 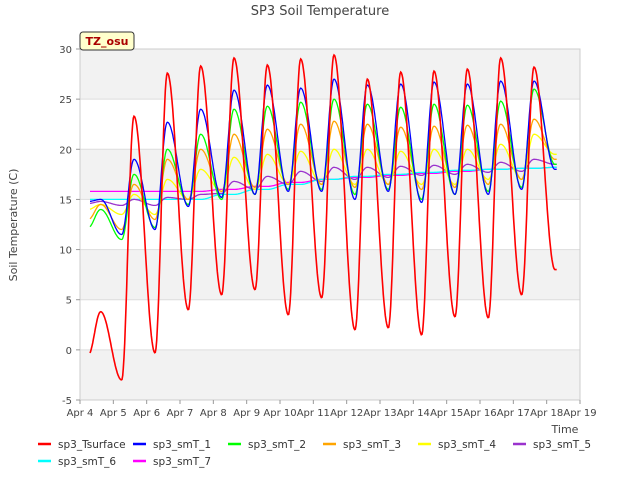 I want to click on annotation-text: TZ_osu, so click(x=107, y=41).